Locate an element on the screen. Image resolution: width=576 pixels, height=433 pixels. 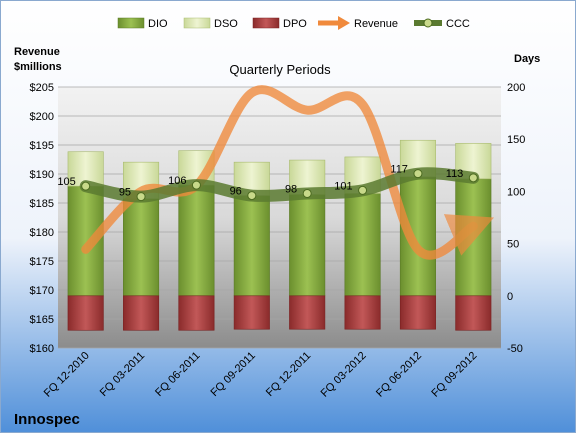
legend-label-dio: DIO is located at coordinates (158, 24).